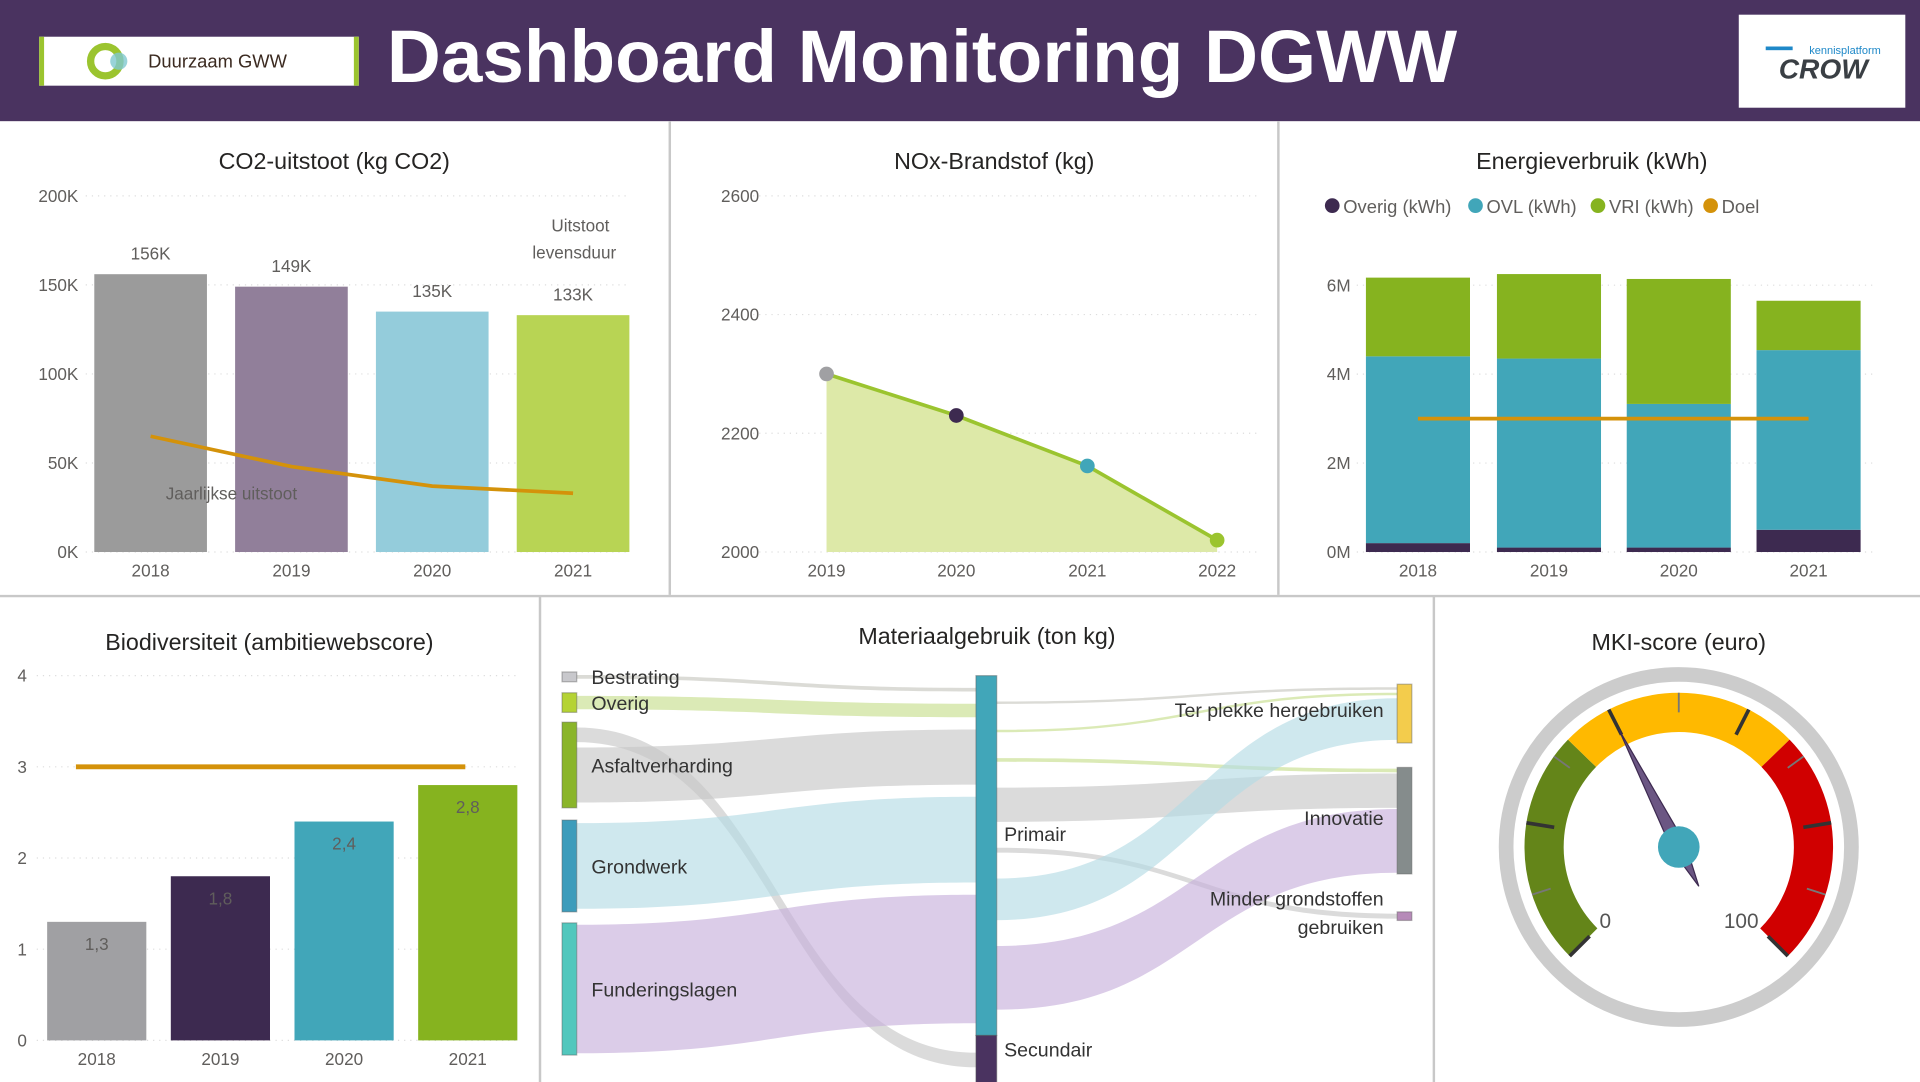 Image resolution: width=1920 pixels, height=1082 pixels. I want to click on bar-data-label: 1,8, so click(220, 898).